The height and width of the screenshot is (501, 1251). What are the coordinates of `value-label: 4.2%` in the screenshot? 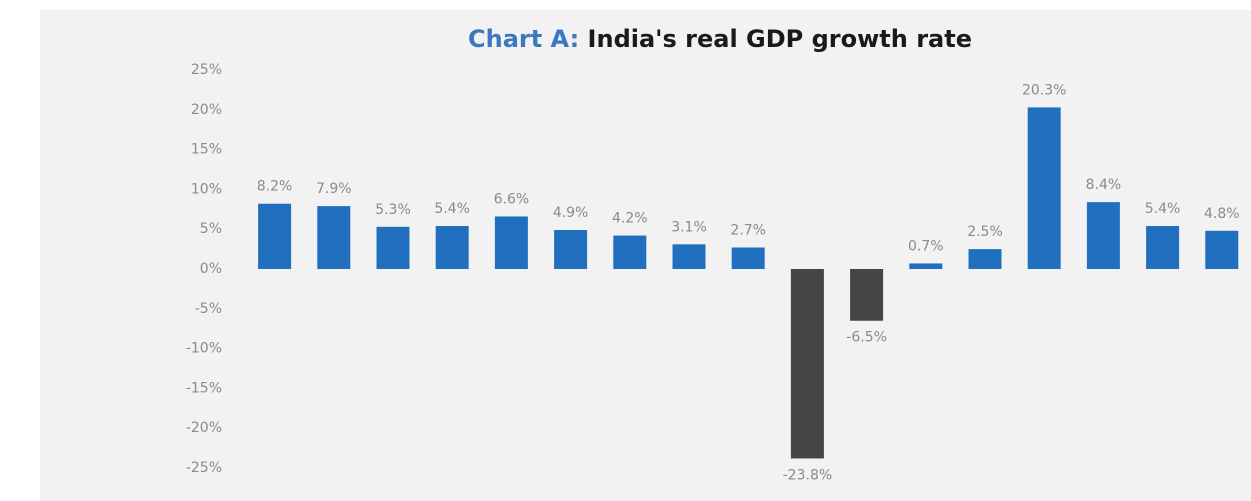 It's located at (630, 219).